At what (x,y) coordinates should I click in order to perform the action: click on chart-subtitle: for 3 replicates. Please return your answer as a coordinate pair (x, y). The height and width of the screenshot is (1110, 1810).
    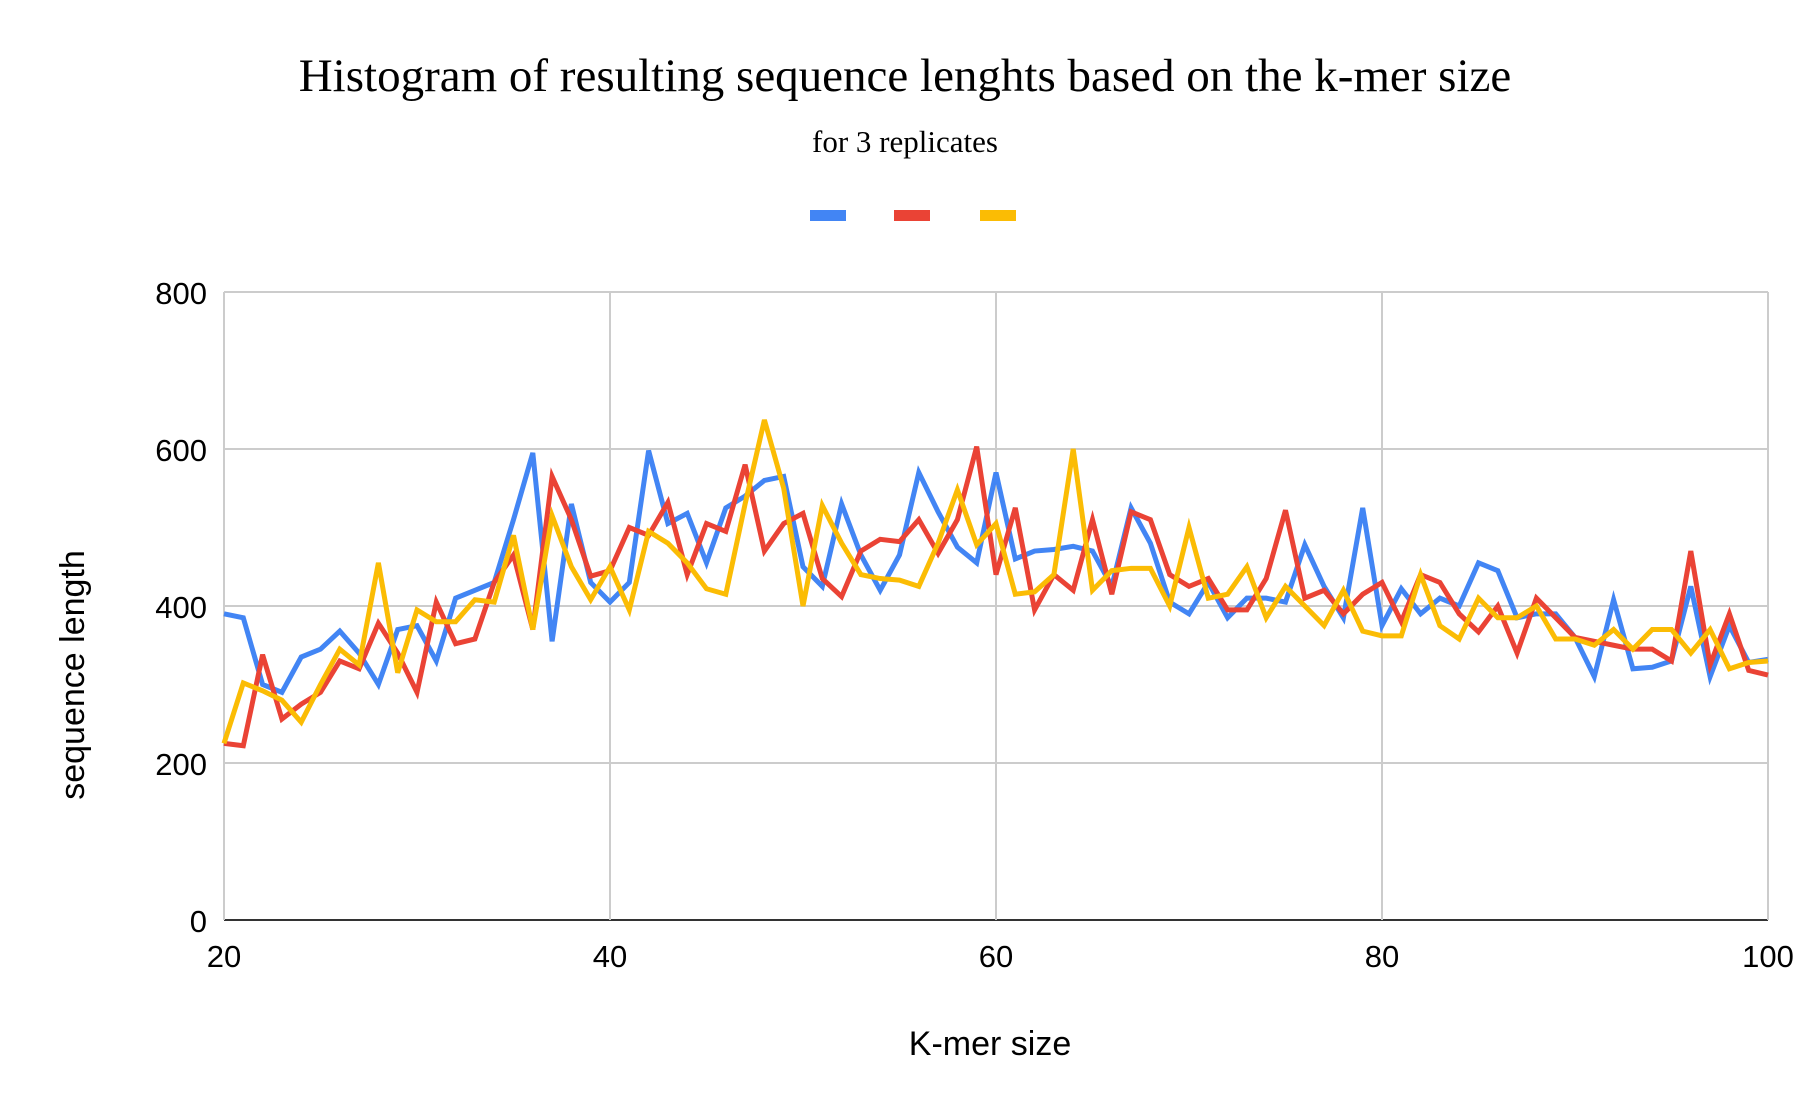
    Looking at the image, I should click on (905, 141).